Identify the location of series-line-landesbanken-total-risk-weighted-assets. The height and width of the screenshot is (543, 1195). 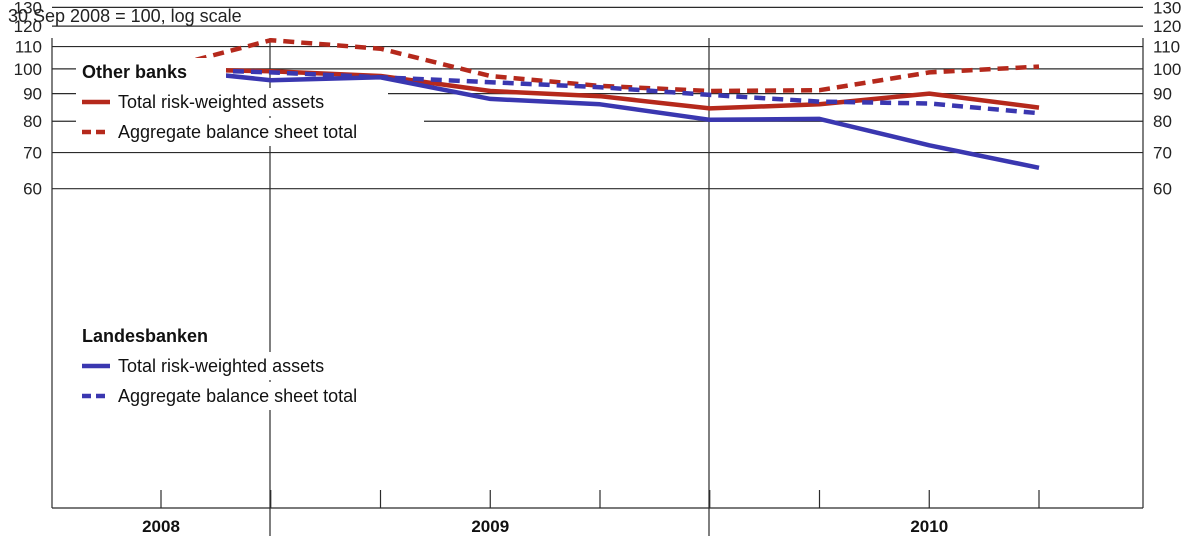
(600, 118).